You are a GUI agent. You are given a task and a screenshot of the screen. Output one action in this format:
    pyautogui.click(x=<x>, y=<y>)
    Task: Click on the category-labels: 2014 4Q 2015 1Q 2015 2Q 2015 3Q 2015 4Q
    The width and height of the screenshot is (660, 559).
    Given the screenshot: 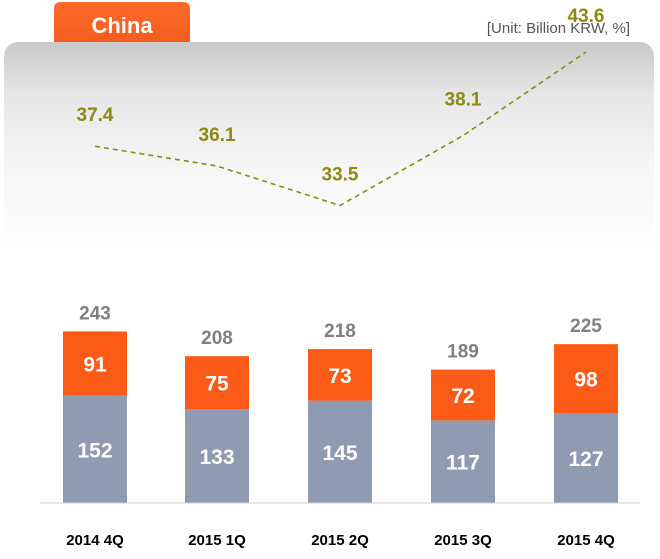 What is the action you would take?
    pyautogui.click(x=340, y=540)
    